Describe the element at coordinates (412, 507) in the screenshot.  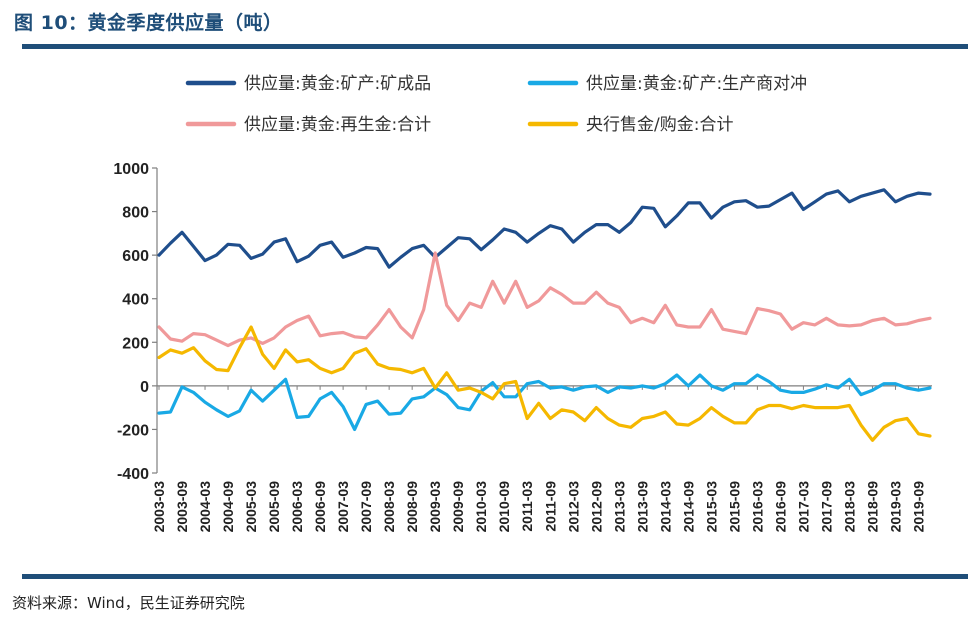
I see `x-tick-label: 2008-09` at that location.